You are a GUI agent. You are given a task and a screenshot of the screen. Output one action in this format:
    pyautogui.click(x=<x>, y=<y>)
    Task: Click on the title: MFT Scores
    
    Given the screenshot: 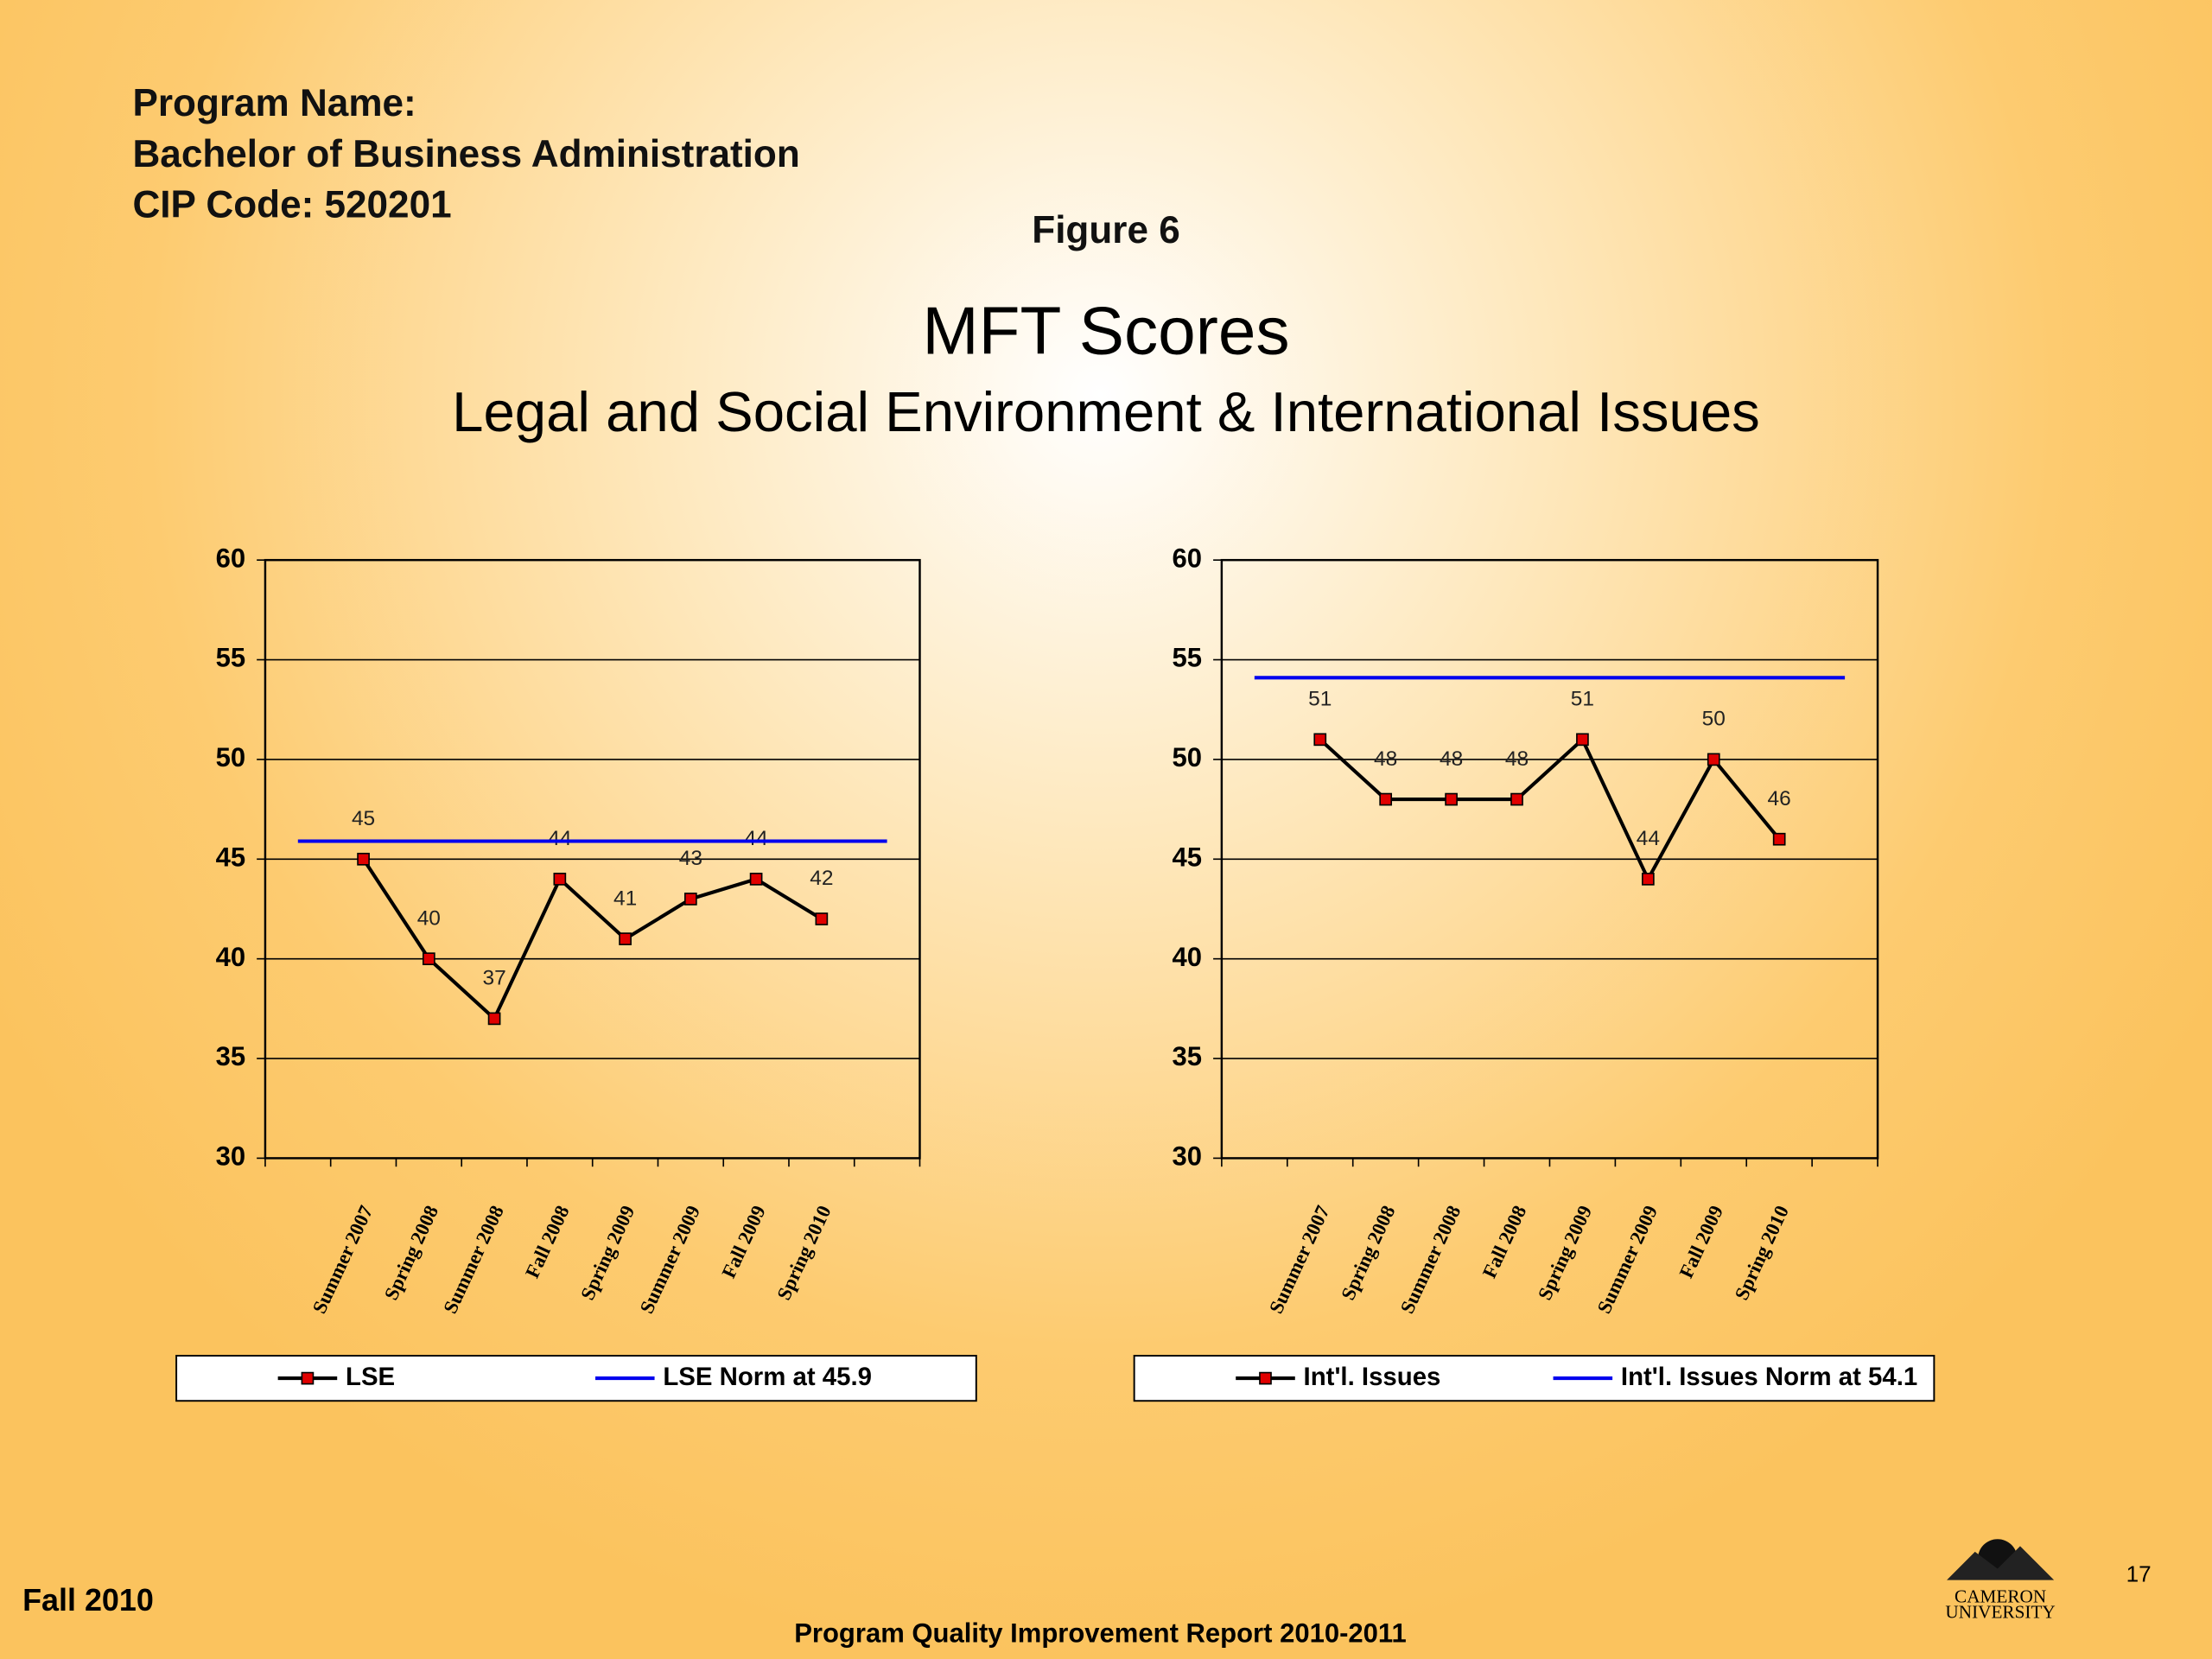 What is the action you would take?
    pyautogui.click(x=1105, y=330)
    